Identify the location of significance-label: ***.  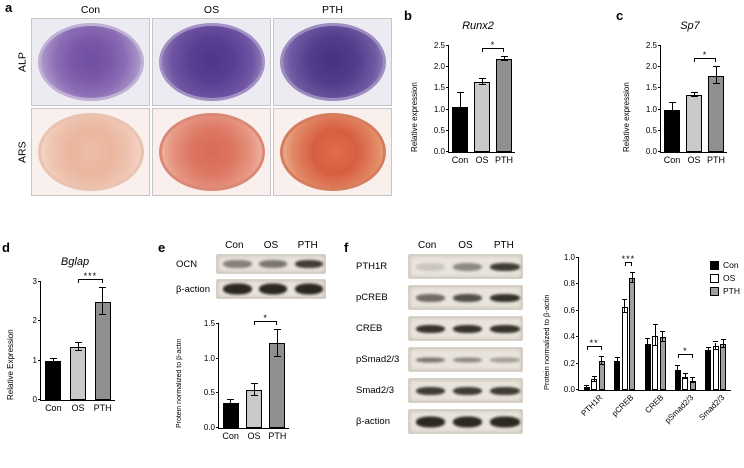
(90, 275).